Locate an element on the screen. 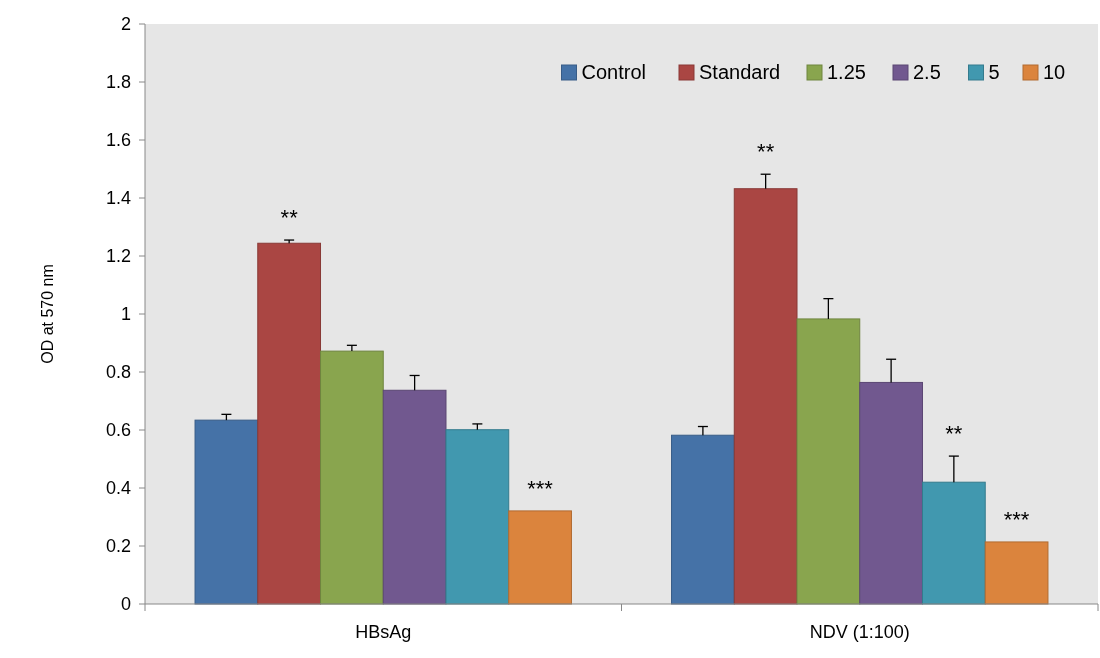 The image size is (1100, 658). y-tick-label: 0 is located at coordinates (125, 604).